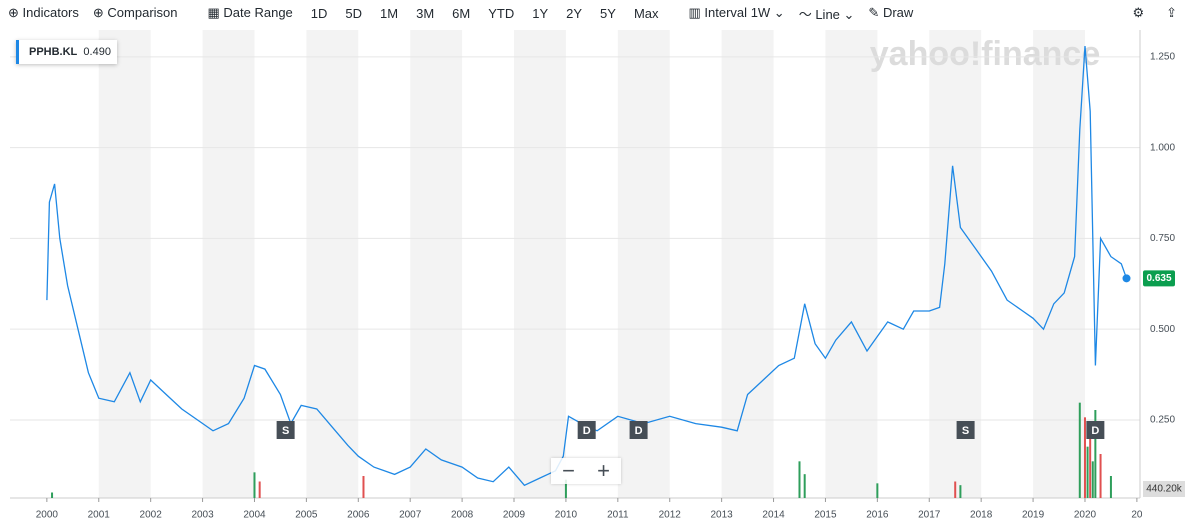 This screenshot has height=528, width=1189. I want to click on y-tick-label: 1.000, so click(1162, 147).